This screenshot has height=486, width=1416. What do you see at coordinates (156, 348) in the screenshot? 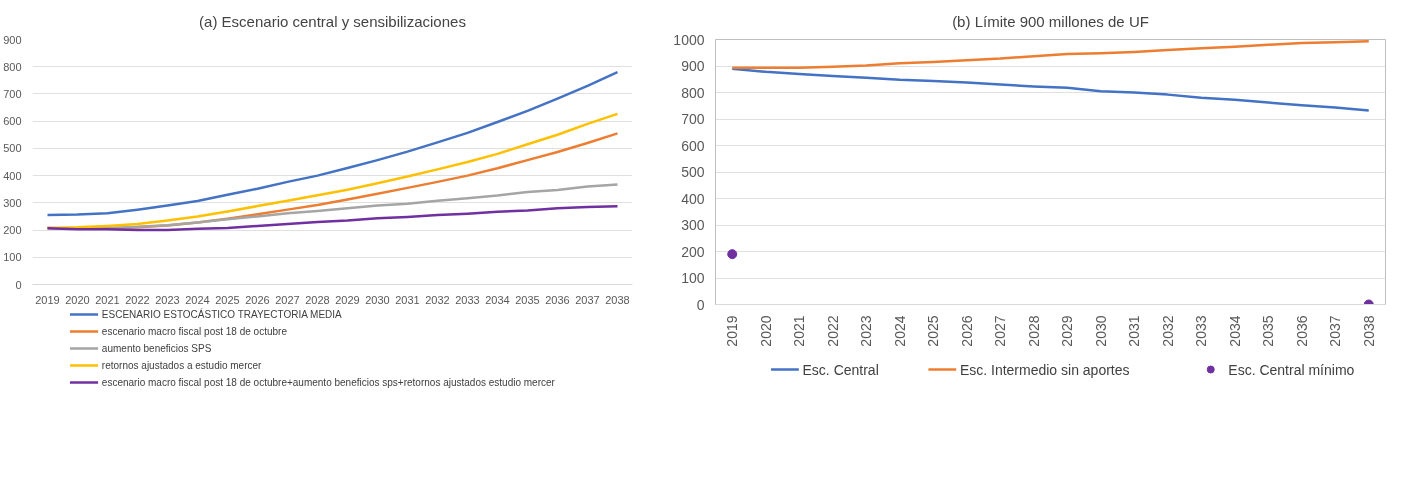
I see `legend-label: aumento beneficios SPS` at bounding box center [156, 348].